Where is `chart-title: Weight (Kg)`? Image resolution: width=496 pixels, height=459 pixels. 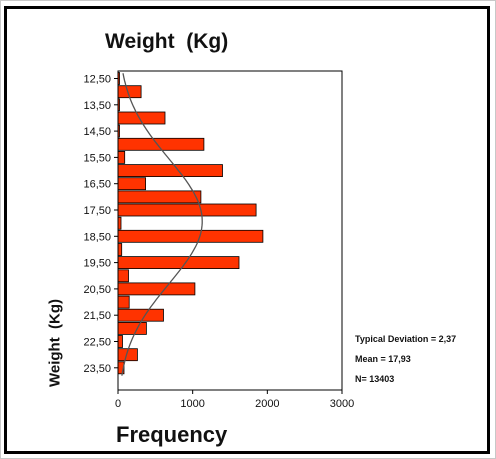
chart-title: Weight (Kg) is located at coordinates (167, 41).